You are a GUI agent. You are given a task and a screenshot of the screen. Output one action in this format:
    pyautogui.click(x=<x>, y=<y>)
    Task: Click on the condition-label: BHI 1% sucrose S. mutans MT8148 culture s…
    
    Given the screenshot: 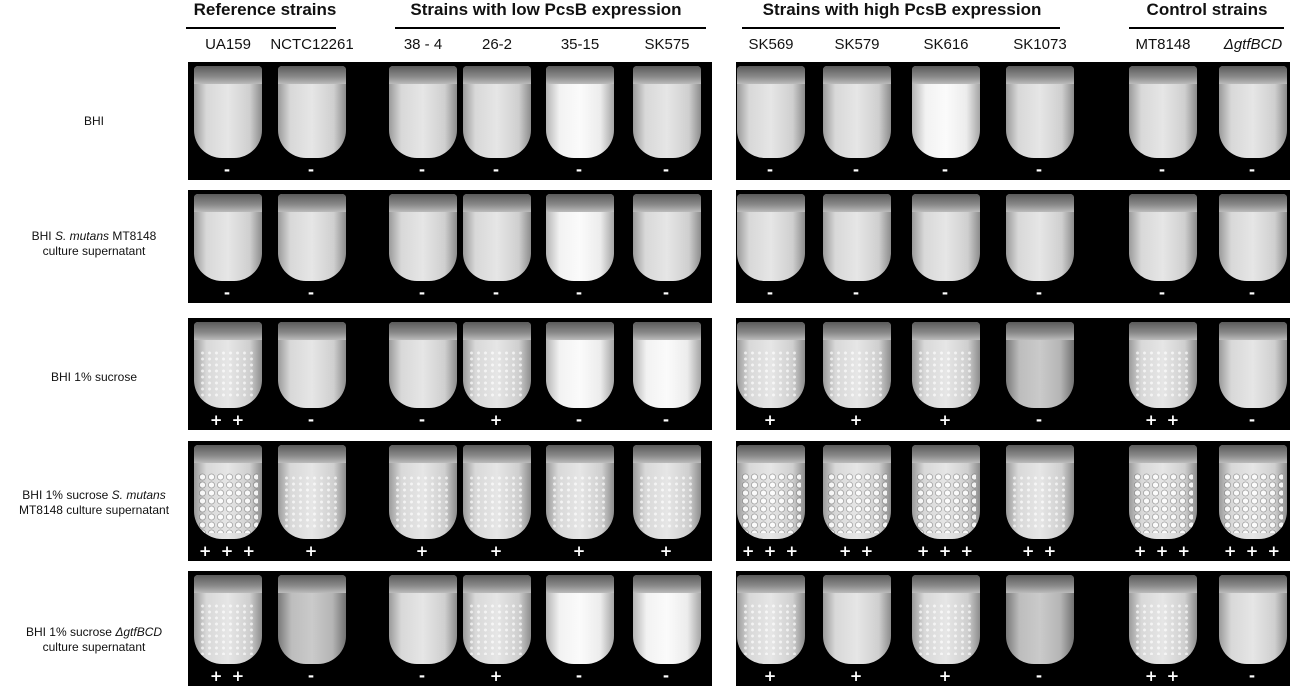 What is the action you would take?
    pyautogui.click(x=94, y=502)
    